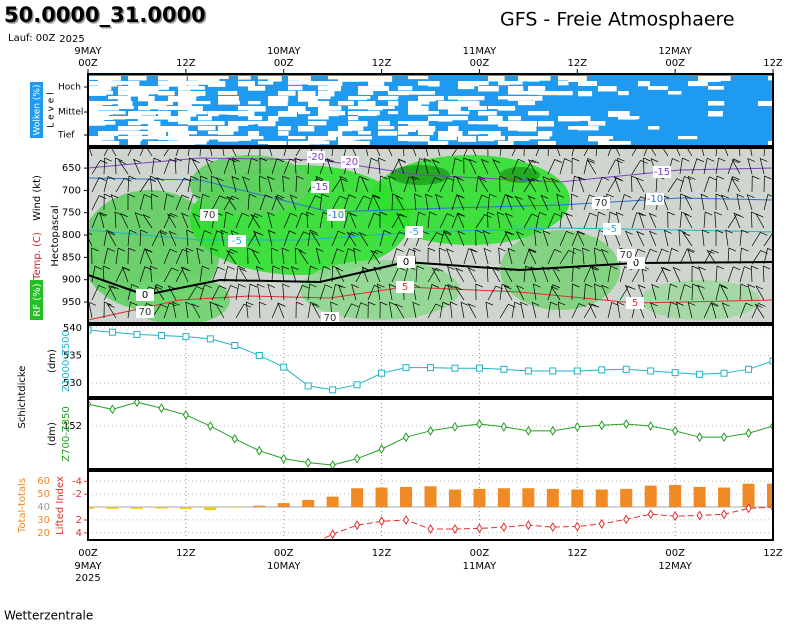 This screenshot has height=625, width=800. Describe the element at coordinates (77, 481) in the screenshot. I see `y2-tick-label: -4` at that location.